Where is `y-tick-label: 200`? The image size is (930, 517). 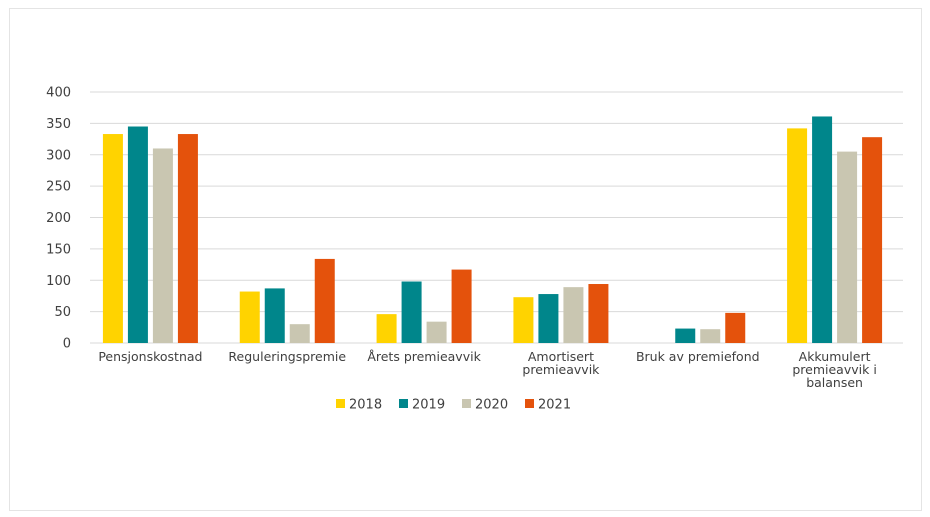 y-tick-label: 200 is located at coordinates (58, 218).